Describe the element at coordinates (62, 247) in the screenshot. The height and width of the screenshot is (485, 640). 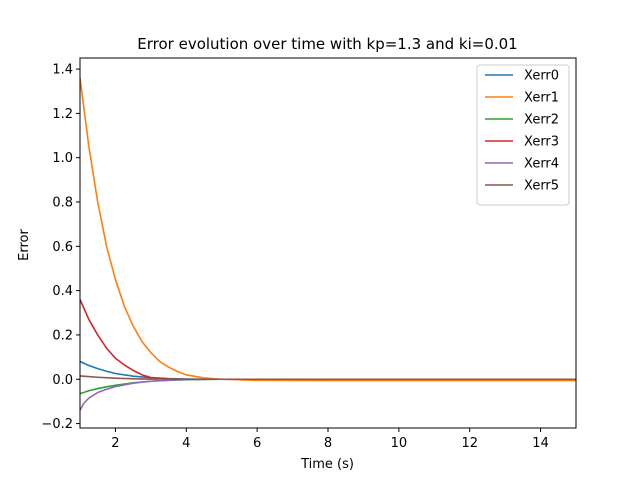
I see `y-tick-label: 0.6` at that location.